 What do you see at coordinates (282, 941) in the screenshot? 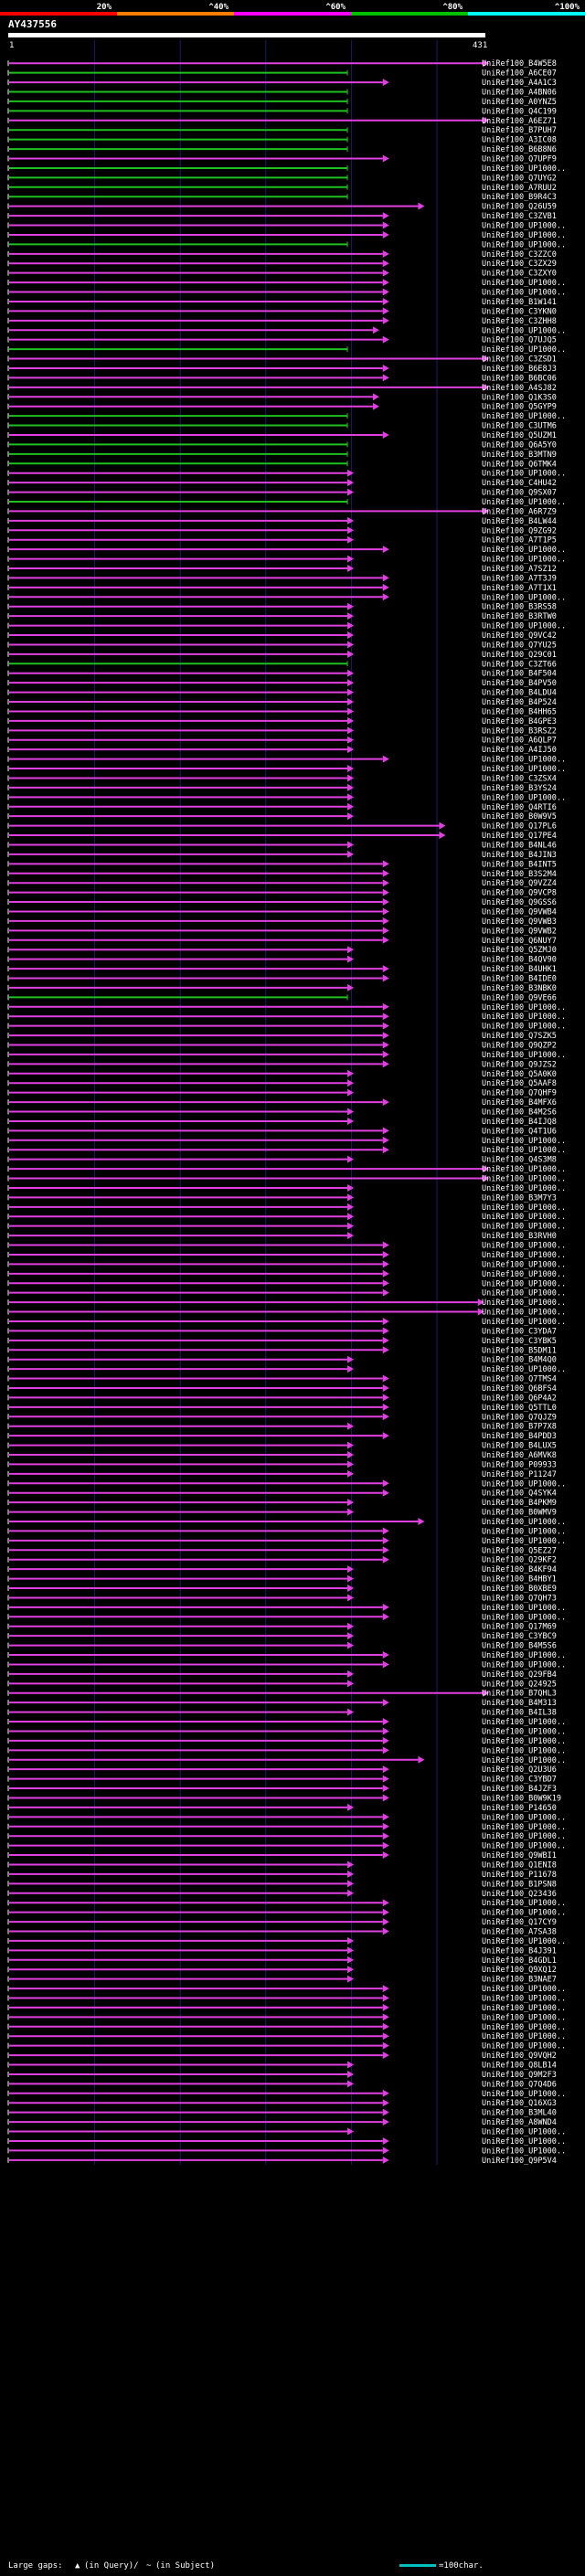
I see `hit-row: UniRef100_Q6NUY7` at bounding box center [282, 941].